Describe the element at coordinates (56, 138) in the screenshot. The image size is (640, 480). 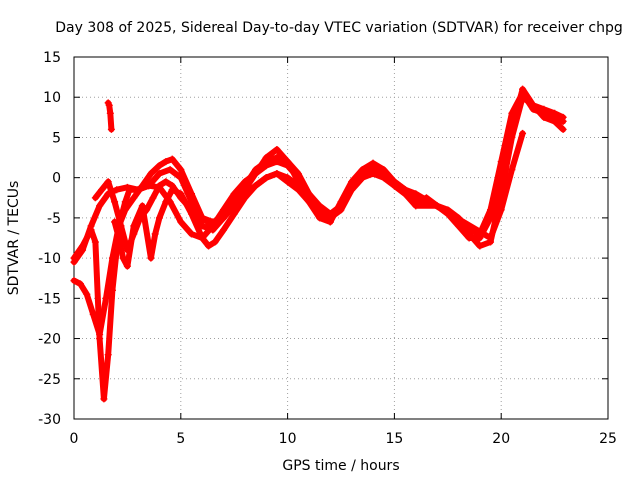
I see `y-tick-label: 5` at that location.